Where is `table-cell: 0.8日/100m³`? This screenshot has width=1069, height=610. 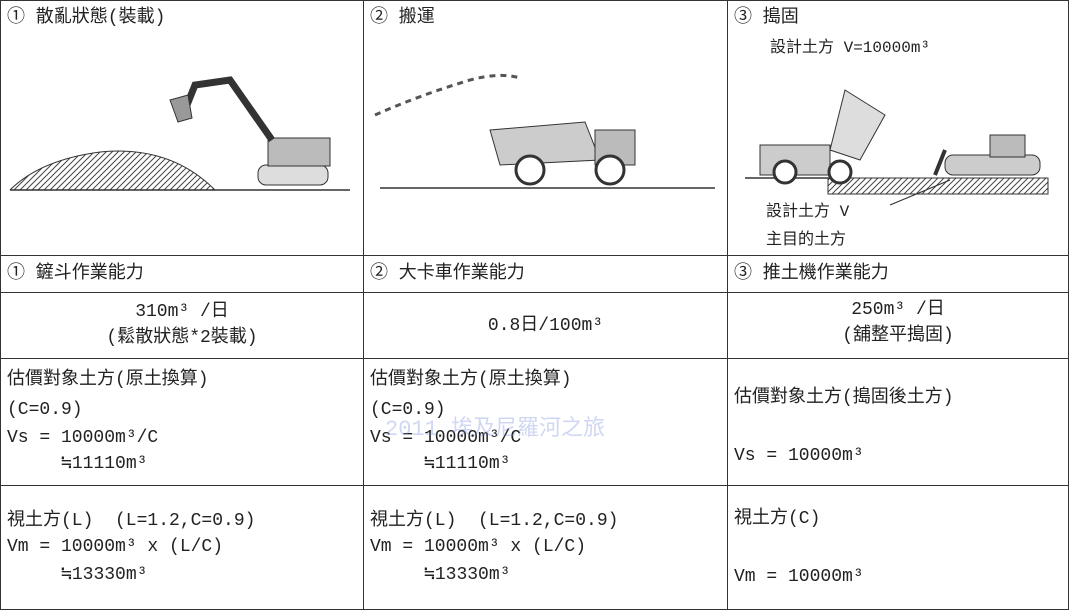
table-cell: 0.8日/100m³ is located at coordinates (546, 326).